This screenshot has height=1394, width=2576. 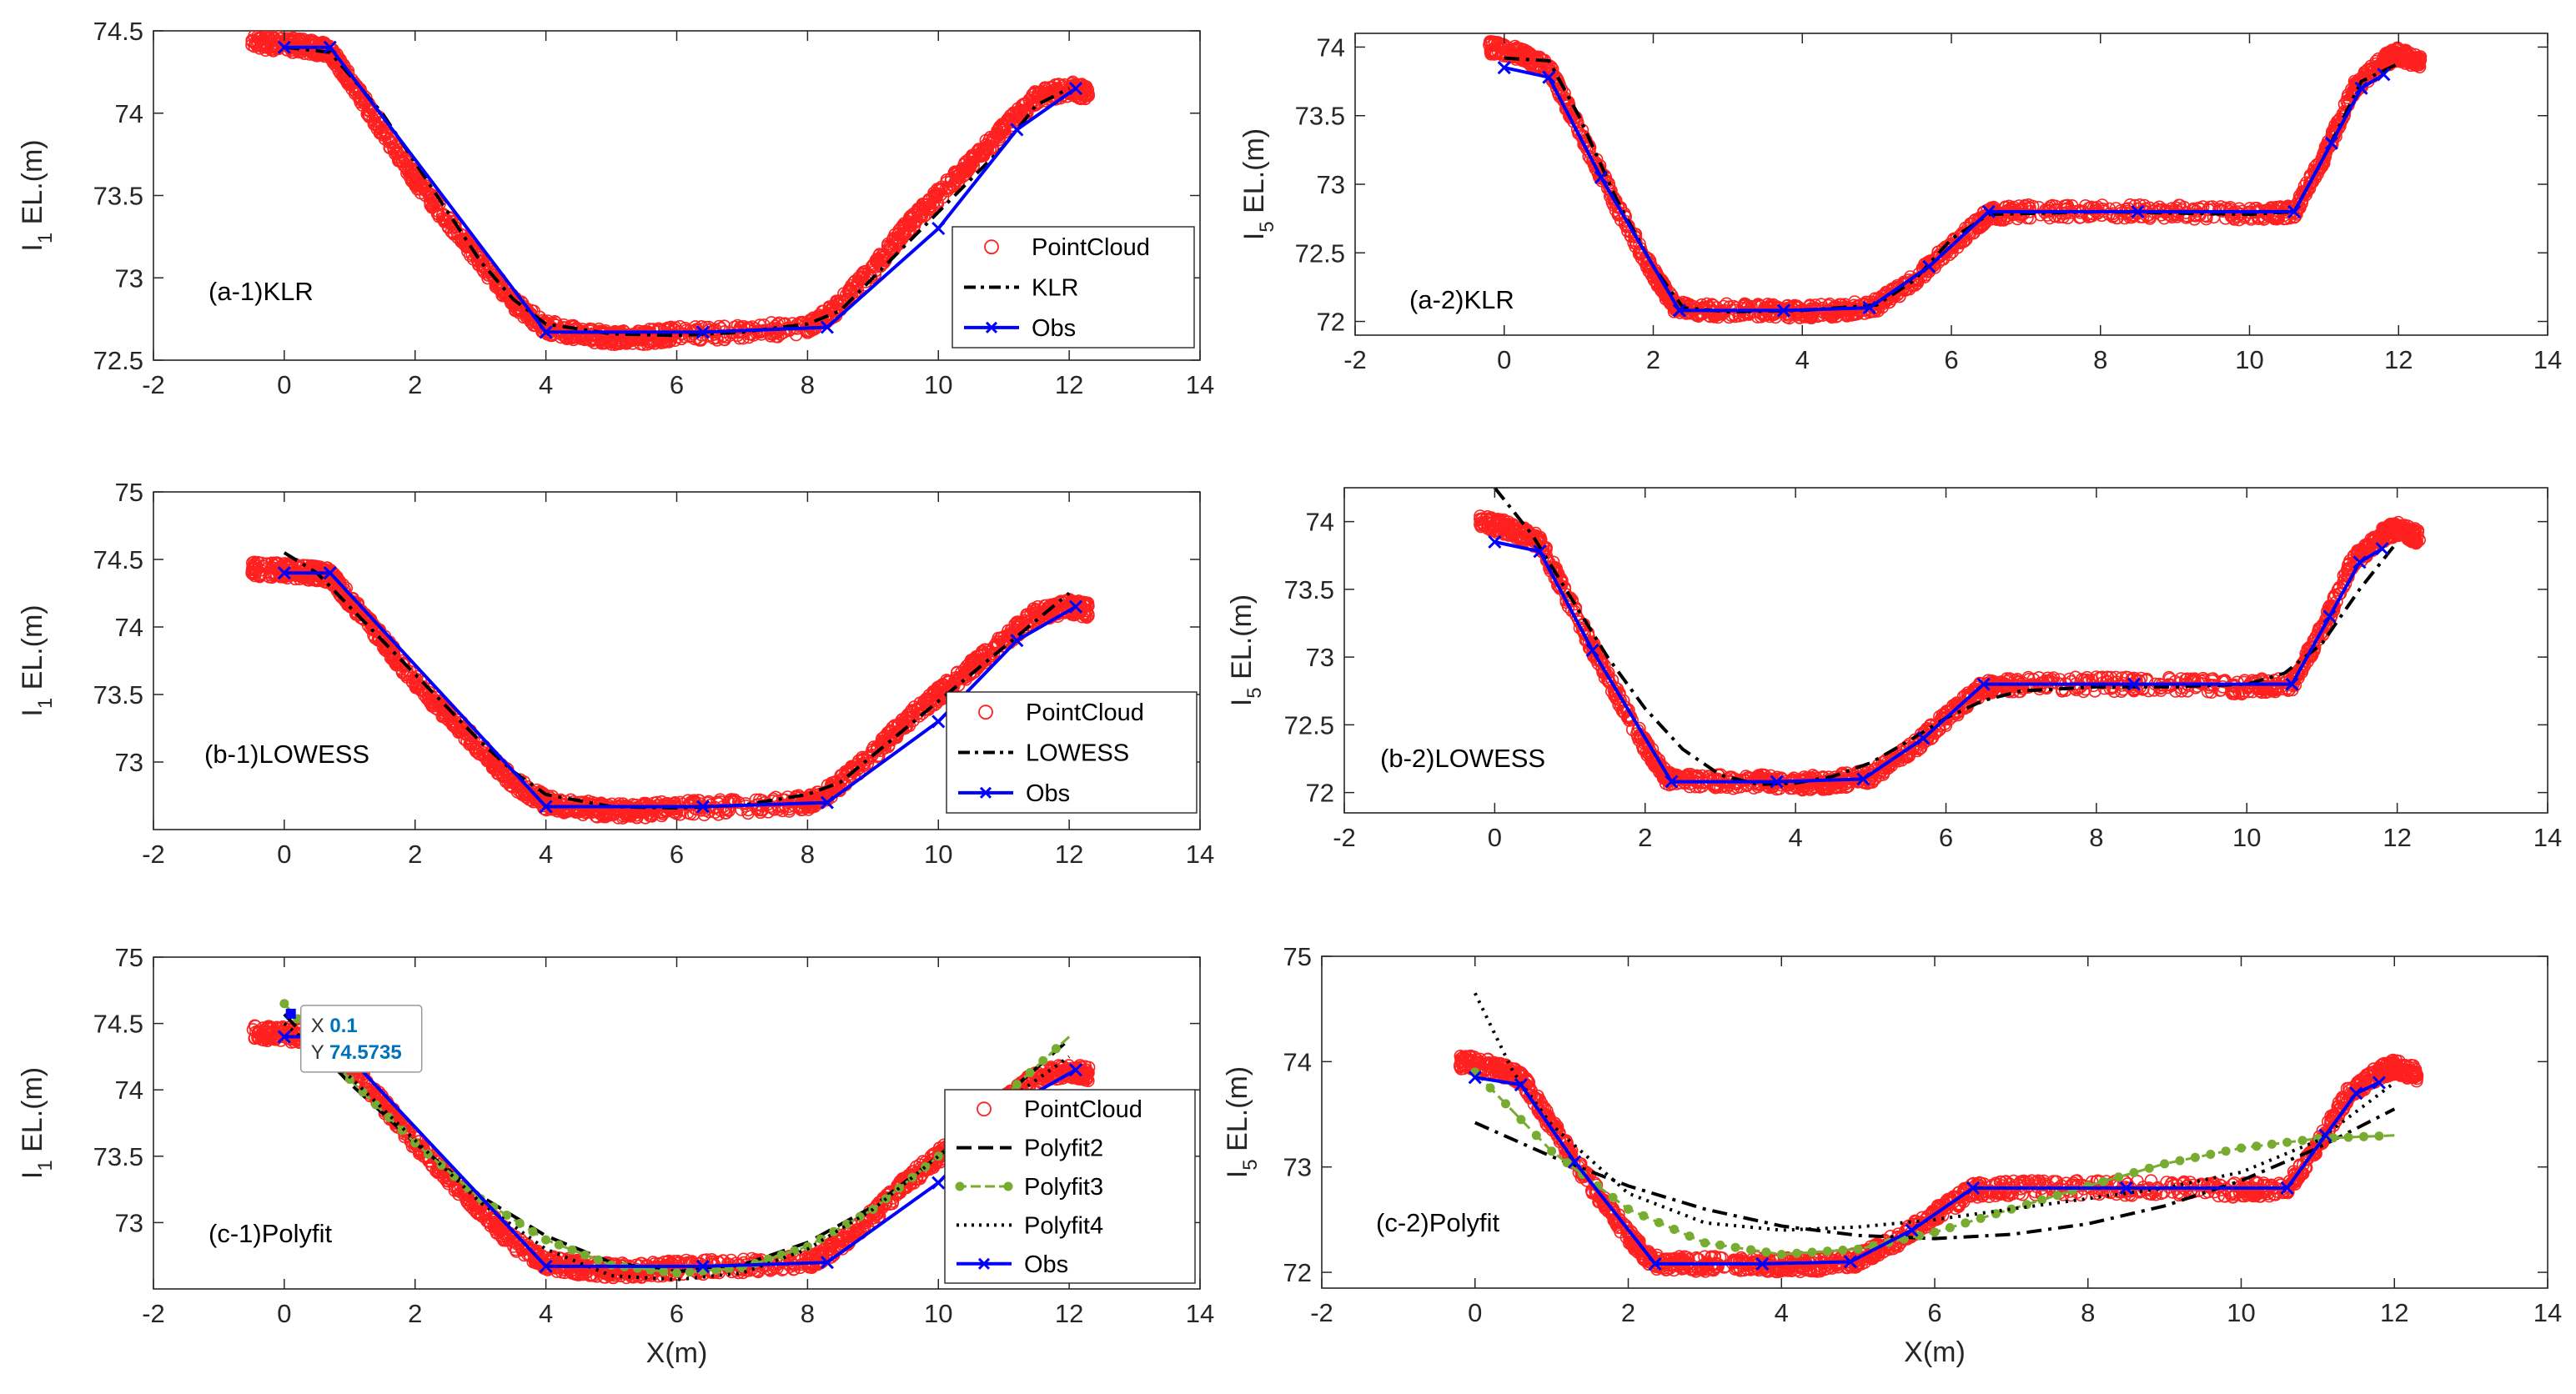 What do you see at coordinates (1331, 322) in the screenshot?
I see `y-tick-label: 72` at bounding box center [1331, 322].